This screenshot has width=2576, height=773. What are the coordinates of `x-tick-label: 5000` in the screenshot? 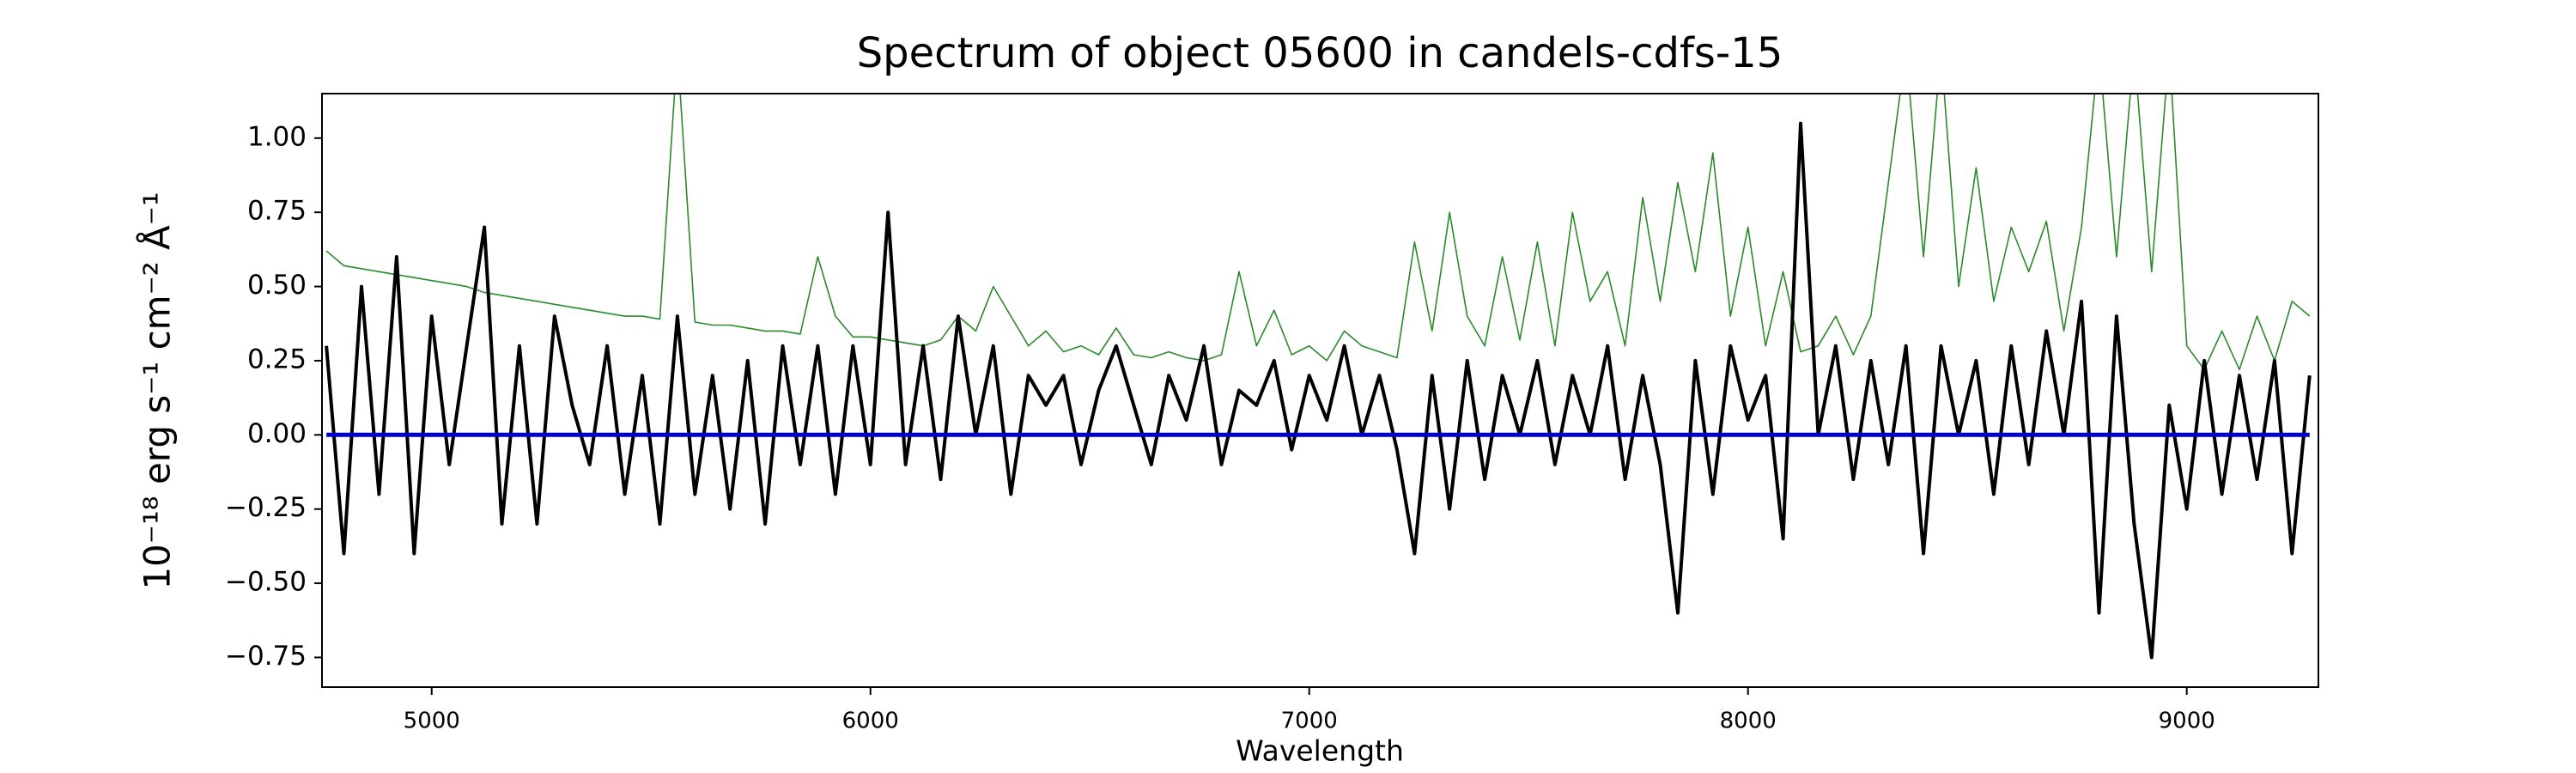 It's located at (432, 721).